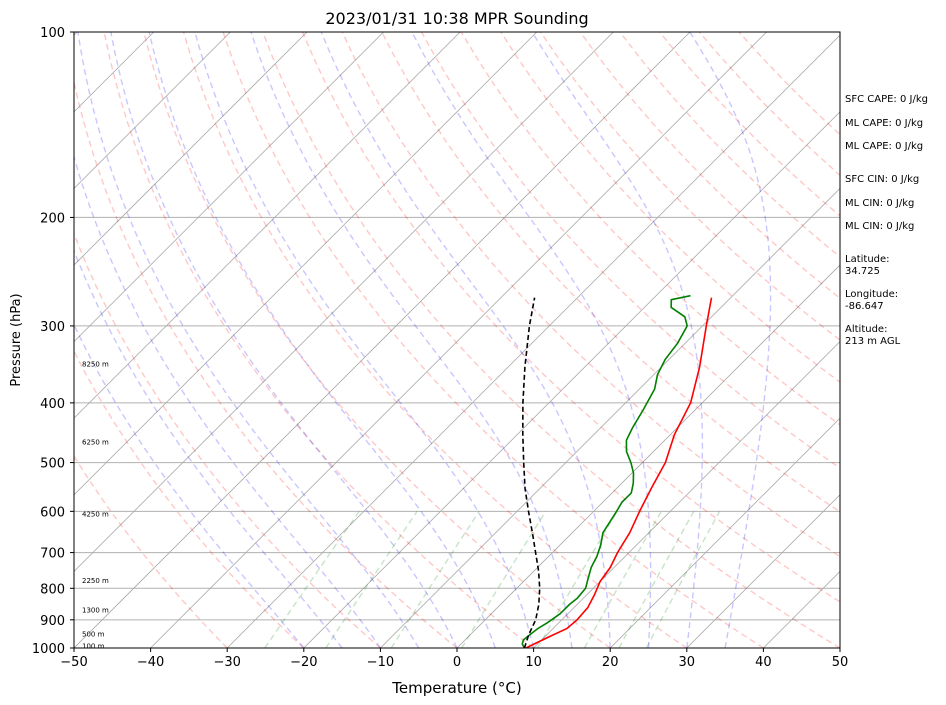  What do you see at coordinates (872, 300) in the screenshot?
I see `longitude-text: Longitude: -86.647` at bounding box center [872, 300].